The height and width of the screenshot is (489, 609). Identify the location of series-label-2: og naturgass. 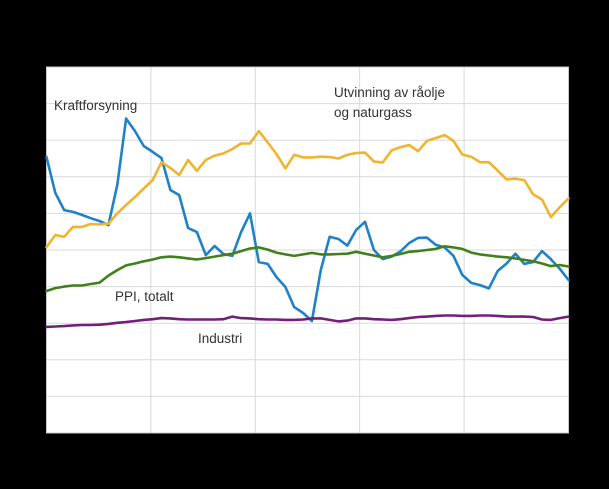
(373, 112).